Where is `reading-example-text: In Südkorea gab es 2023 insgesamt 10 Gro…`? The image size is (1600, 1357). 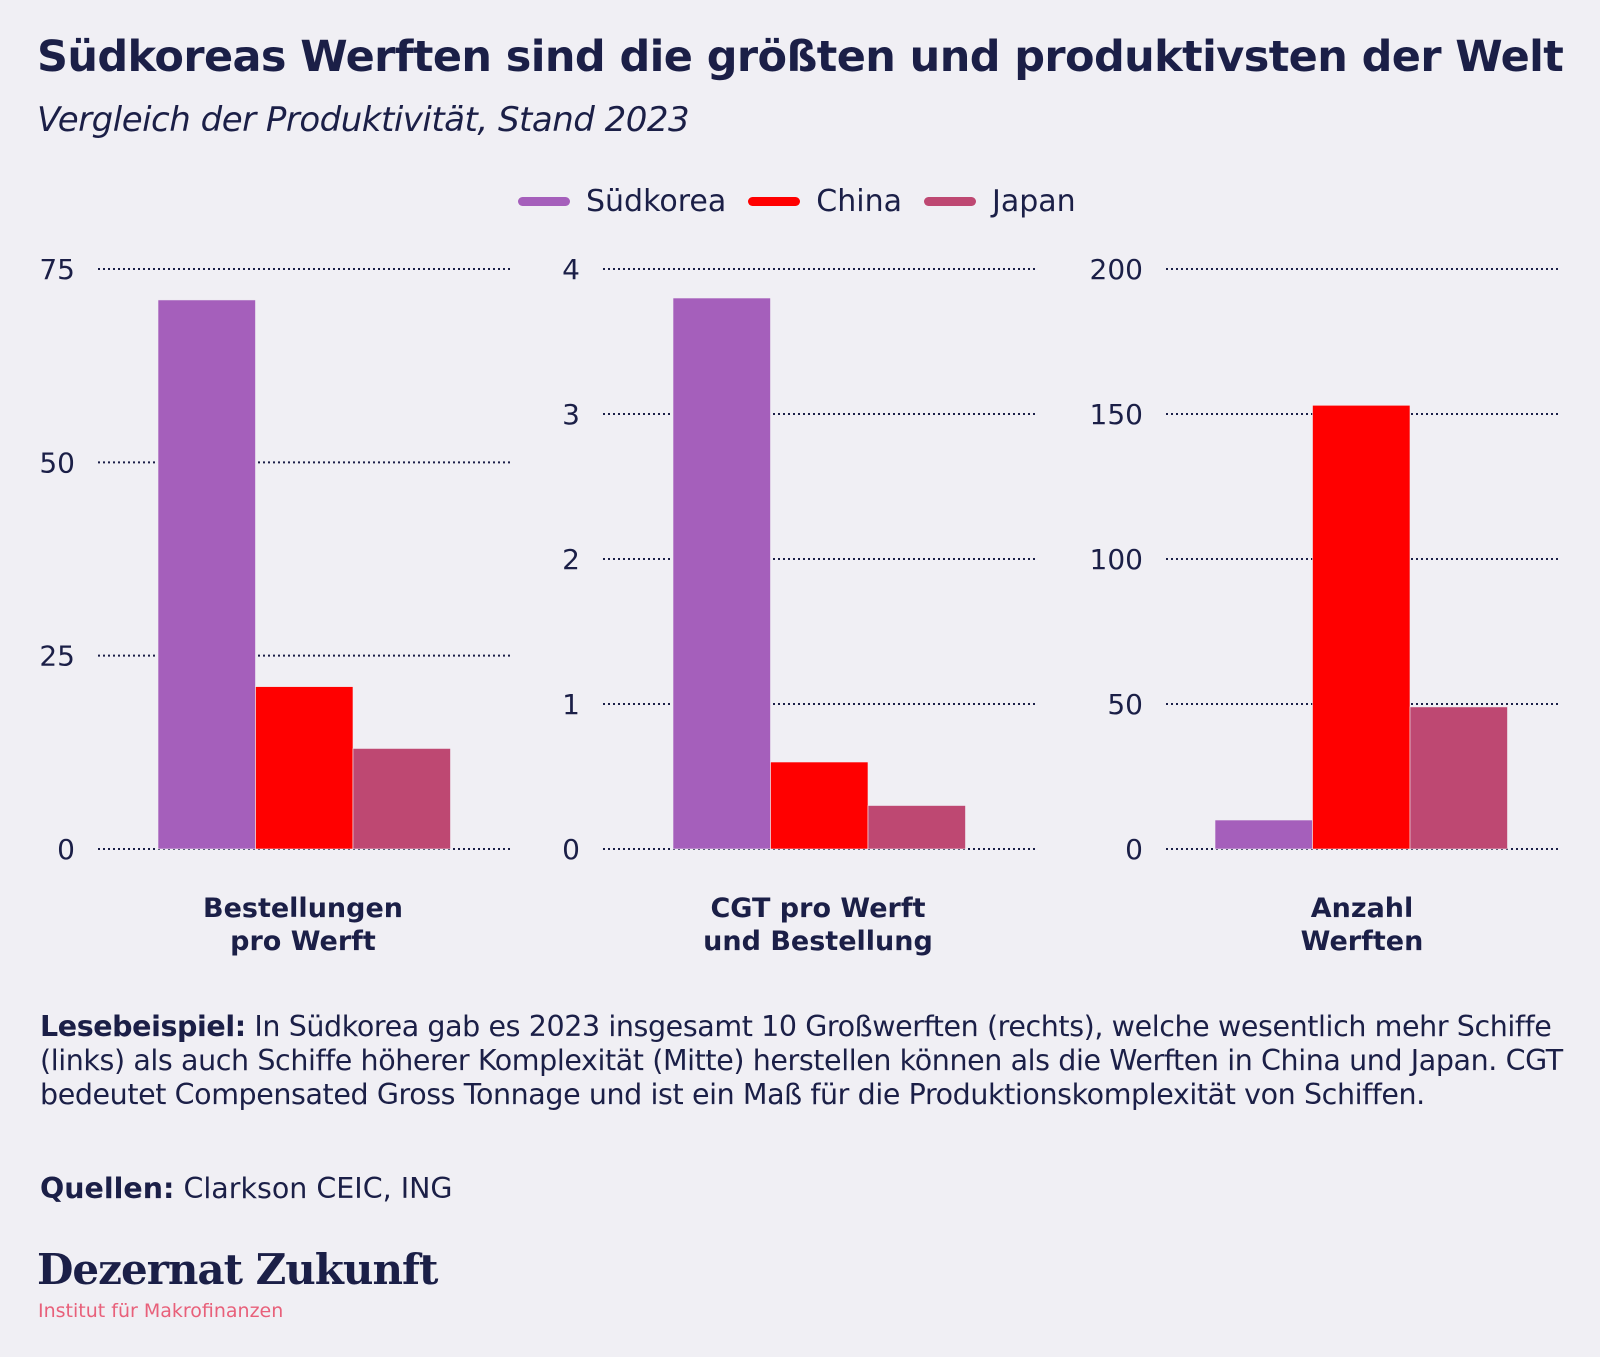
reading-example-text: In Südkorea gab es 2023 insgesamt 10 Gro… is located at coordinates (801, 1060).